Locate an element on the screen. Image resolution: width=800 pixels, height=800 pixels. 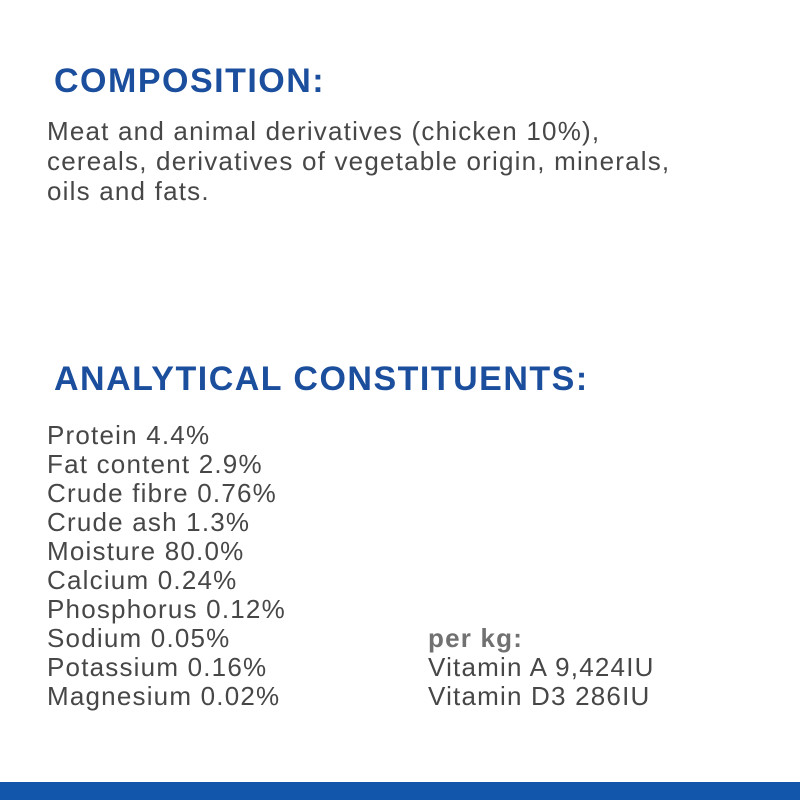
per-kg-label: per kg: is located at coordinates (476, 638).